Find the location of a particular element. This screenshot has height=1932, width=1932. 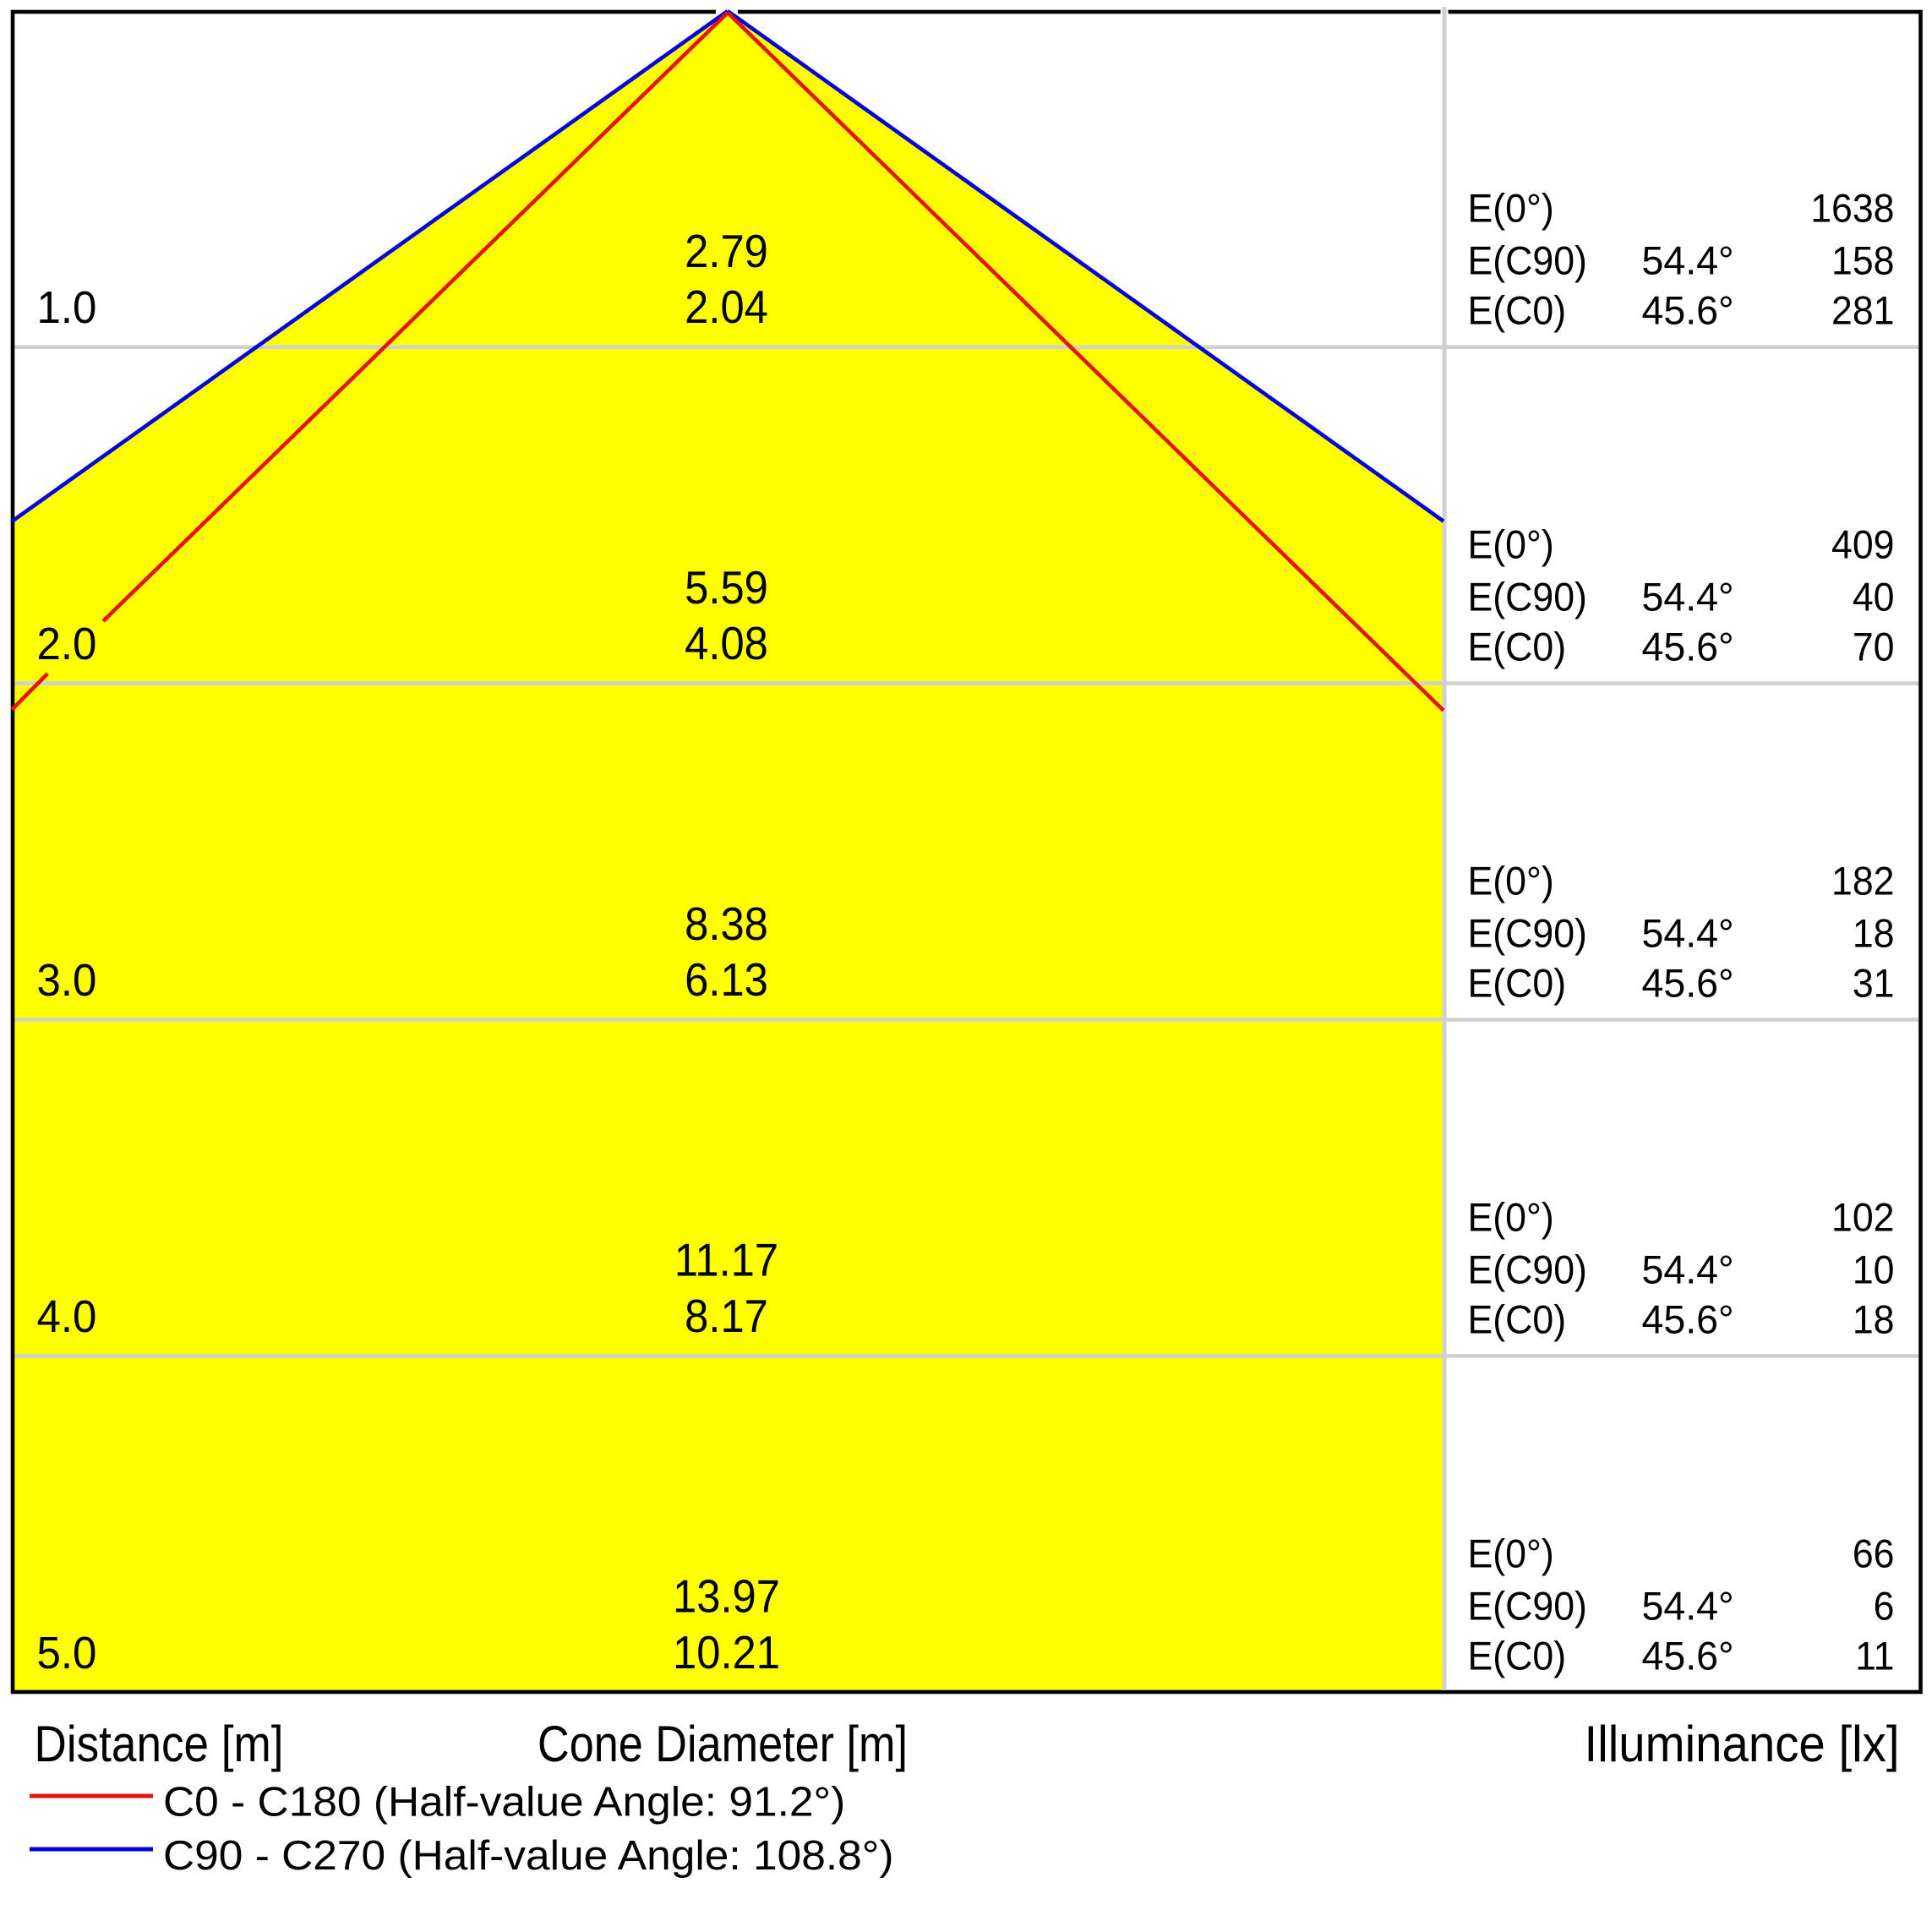

svg-text: 10.21 is located at coordinates (726, 1652).